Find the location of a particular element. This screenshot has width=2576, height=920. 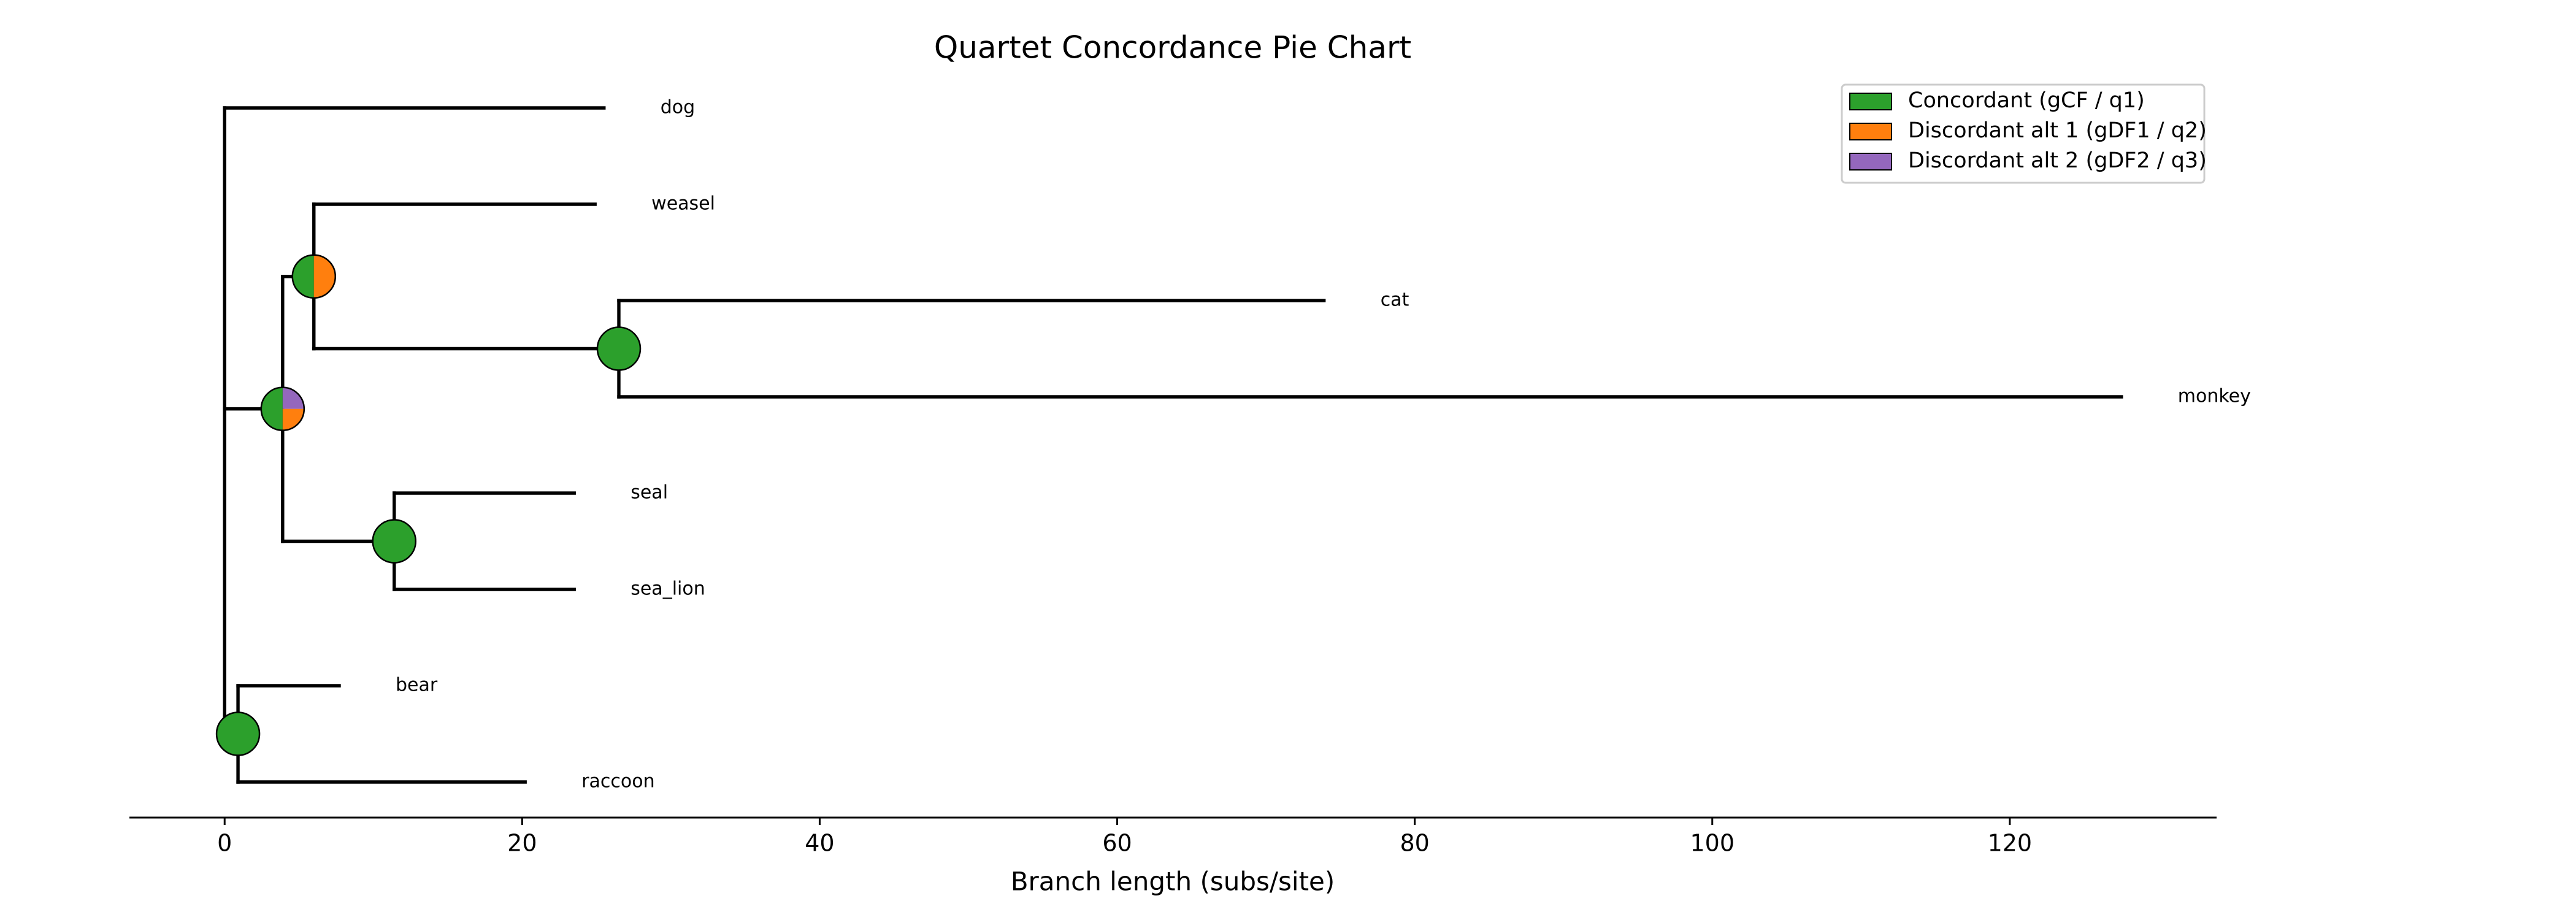

leaf-label: bear is located at coordinates (417, 685).